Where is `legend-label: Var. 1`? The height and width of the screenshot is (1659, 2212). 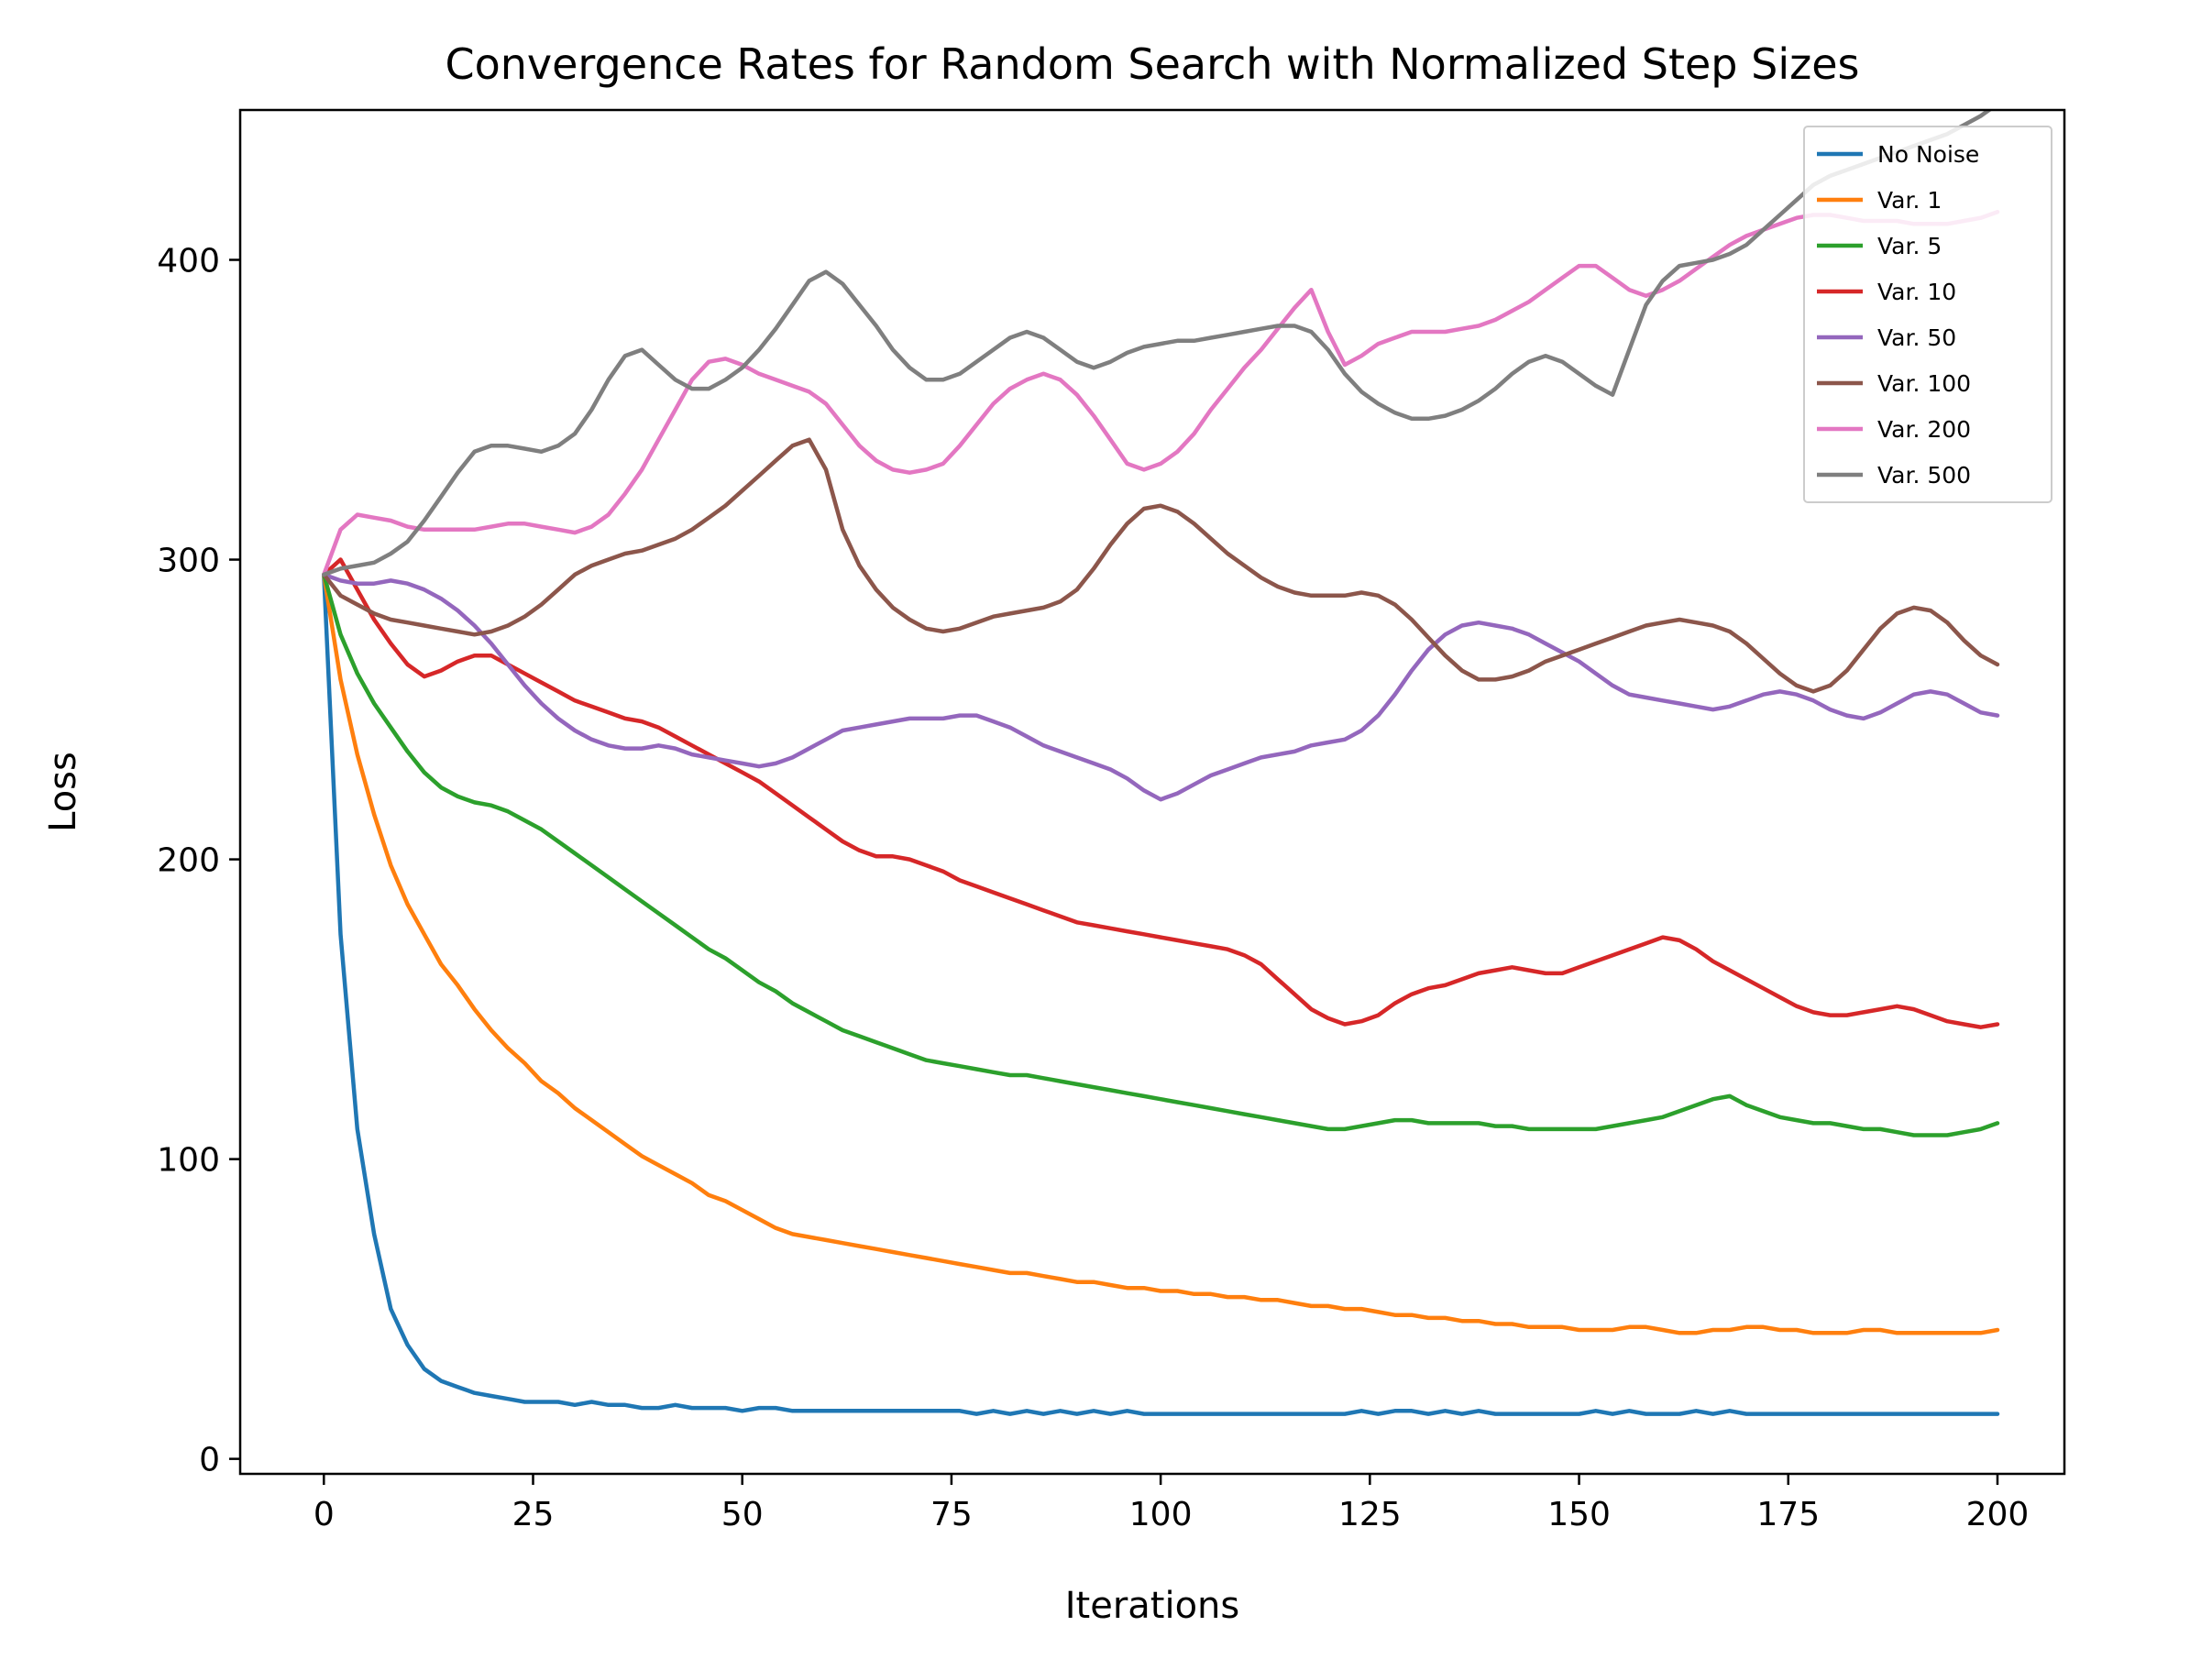 legend-label: Var. 1 is located at coordinates (1909, 200).